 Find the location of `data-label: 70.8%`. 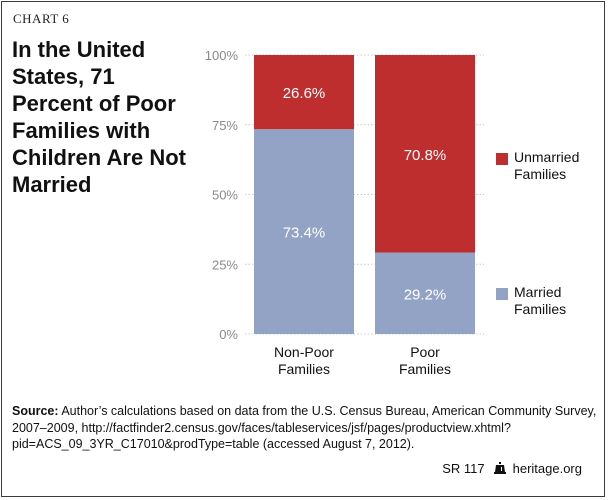

data-label: 70.8% is located at coordinates (425, 155).